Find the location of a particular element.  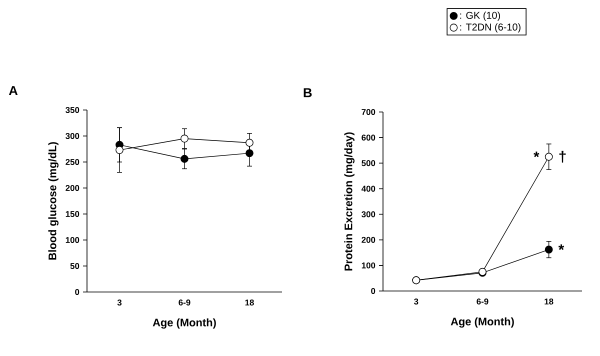

y-tick-label: 500 is located at coordinates (369, 163).